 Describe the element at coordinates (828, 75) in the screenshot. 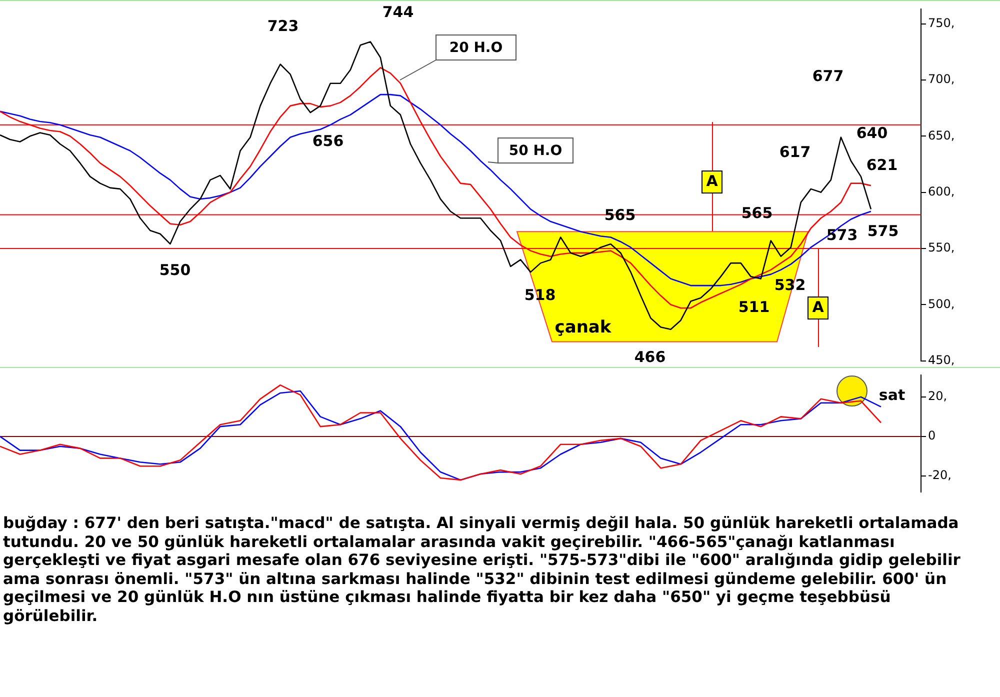

I see `annotation: 677` at that location.